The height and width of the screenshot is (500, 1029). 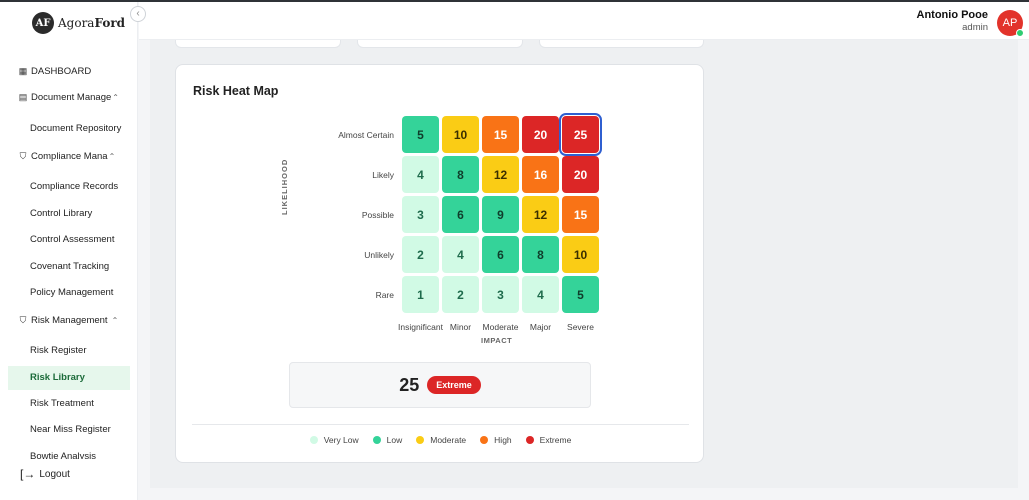 What do you see at coordinates (580, 134) in the screenshot?
I see `heat-map-cell: 25` at bounding box center [580, 134].